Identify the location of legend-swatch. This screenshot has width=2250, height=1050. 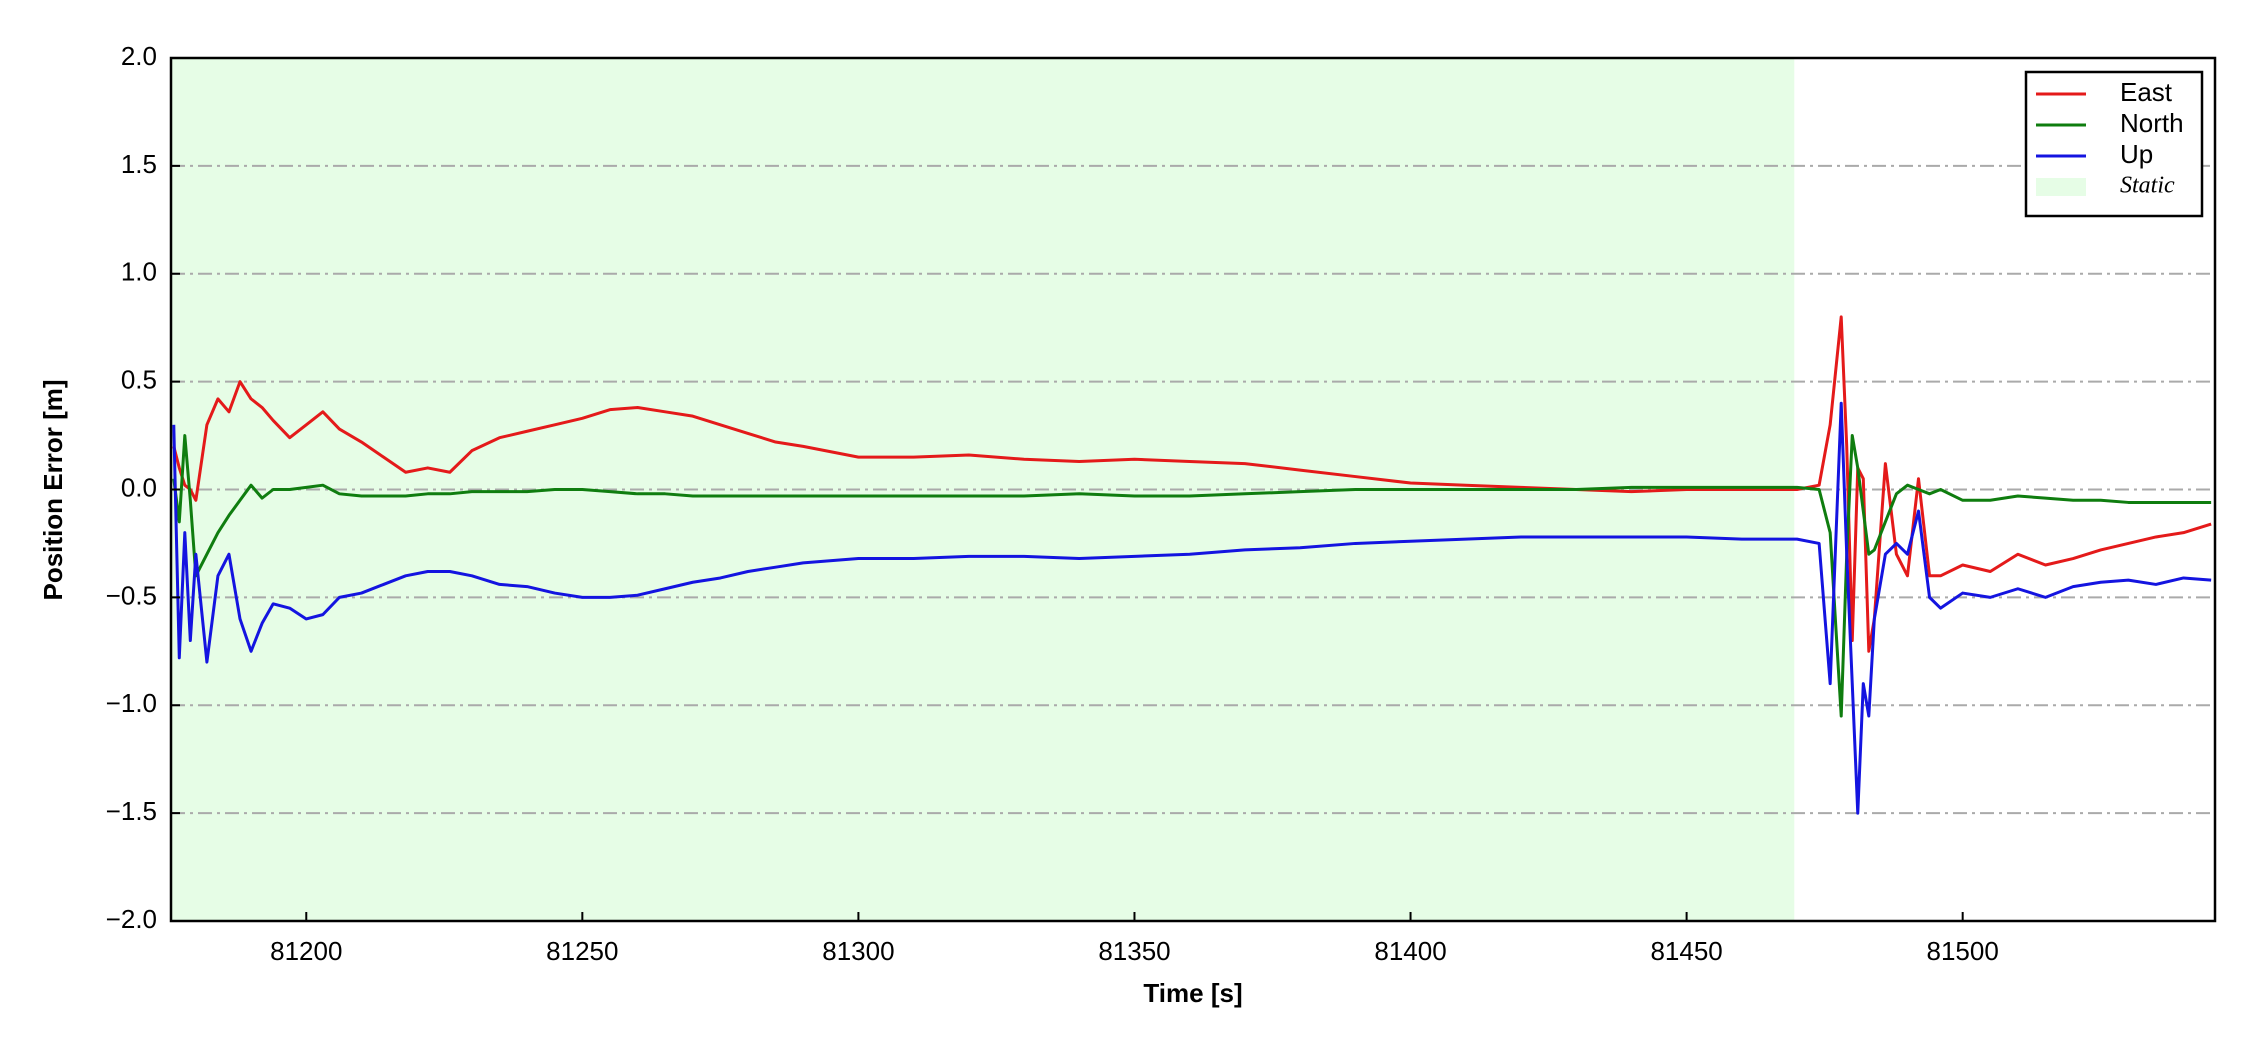
(2061, 187).